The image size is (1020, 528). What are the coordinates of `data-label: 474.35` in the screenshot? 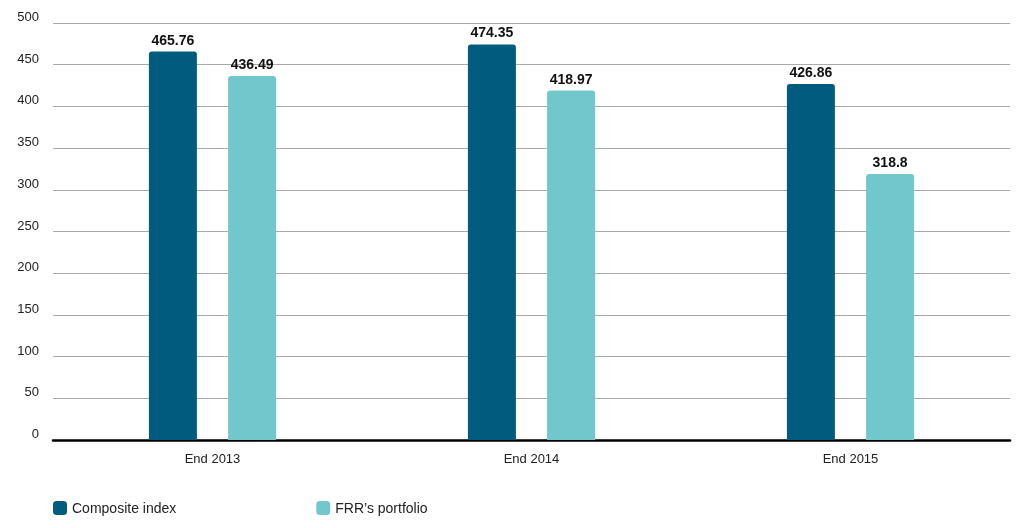 It's located at (492, 32).